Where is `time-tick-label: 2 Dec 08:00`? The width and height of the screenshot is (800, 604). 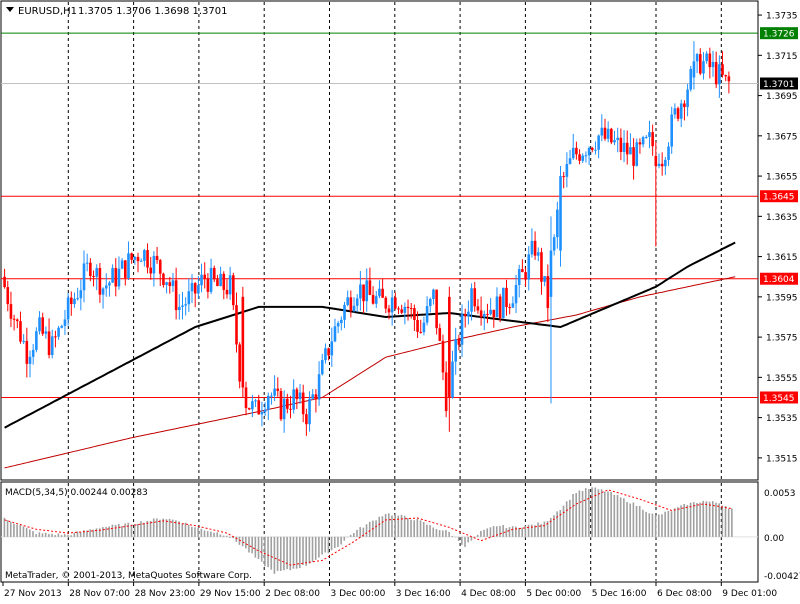
time-tick-label: 2 Dec 08:00 is located at coordinates (292, 594).